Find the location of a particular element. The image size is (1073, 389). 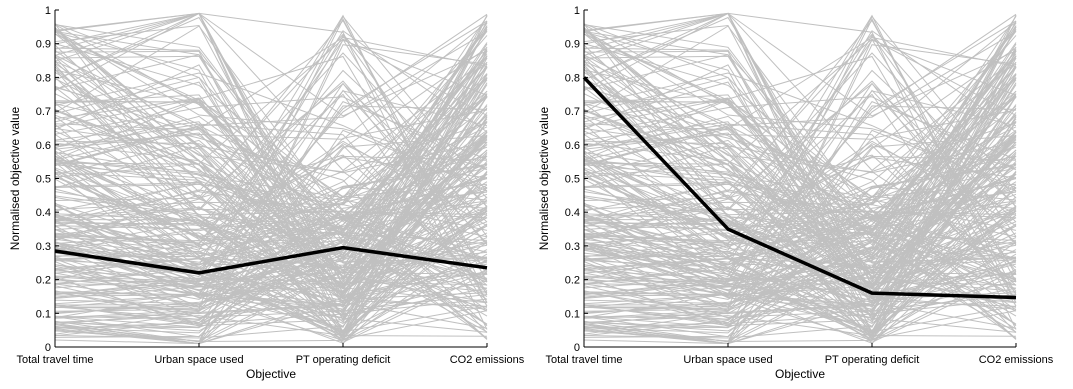

highlighted-solution-line is located at coordinates (271, 260).